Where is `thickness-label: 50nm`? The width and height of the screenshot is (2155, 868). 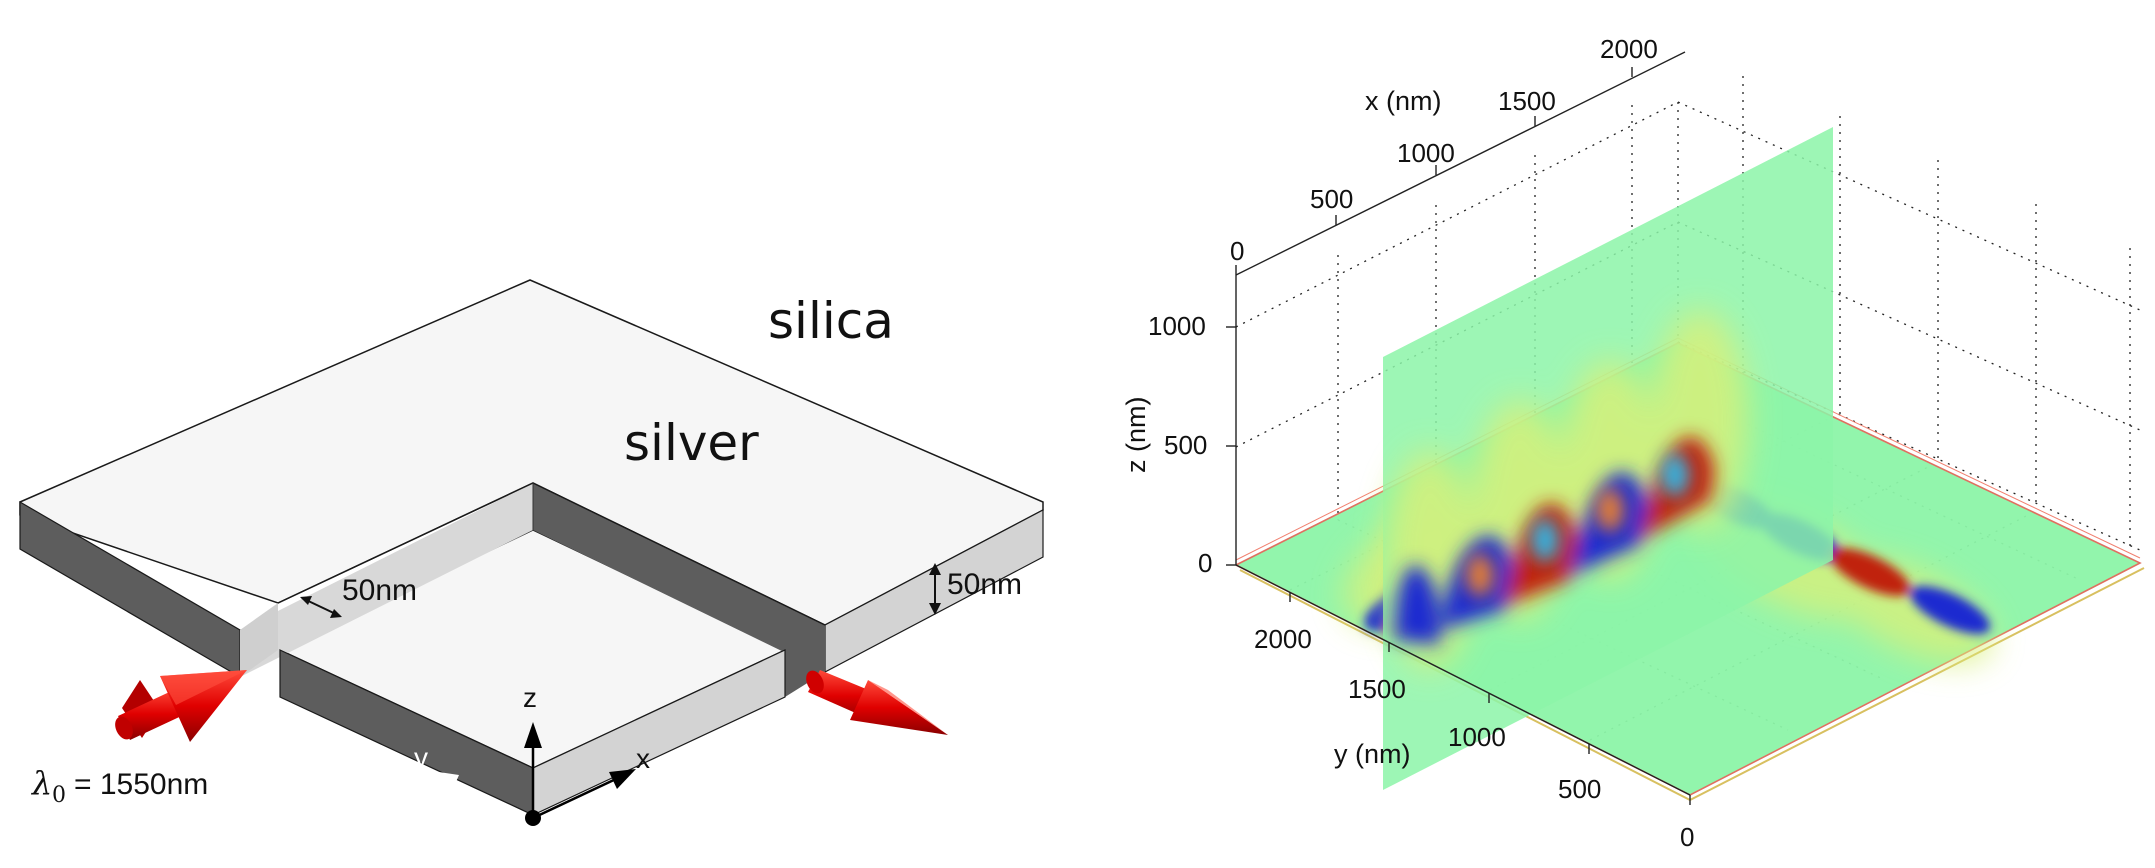 thickness-label: 50nm is located at coordinates (984, 584).